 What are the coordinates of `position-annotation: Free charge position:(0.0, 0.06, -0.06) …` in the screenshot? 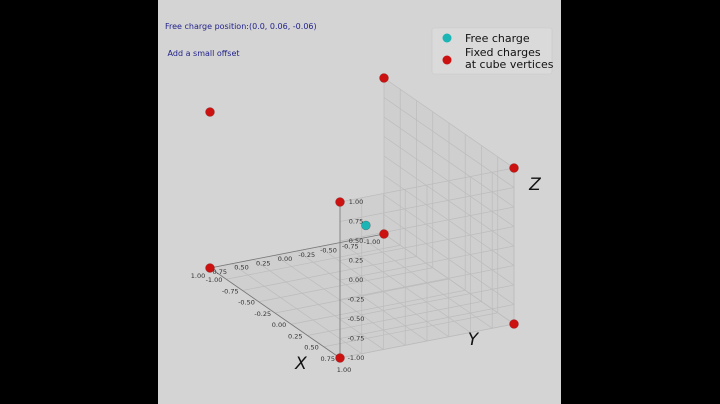 It's located at (241, 40).